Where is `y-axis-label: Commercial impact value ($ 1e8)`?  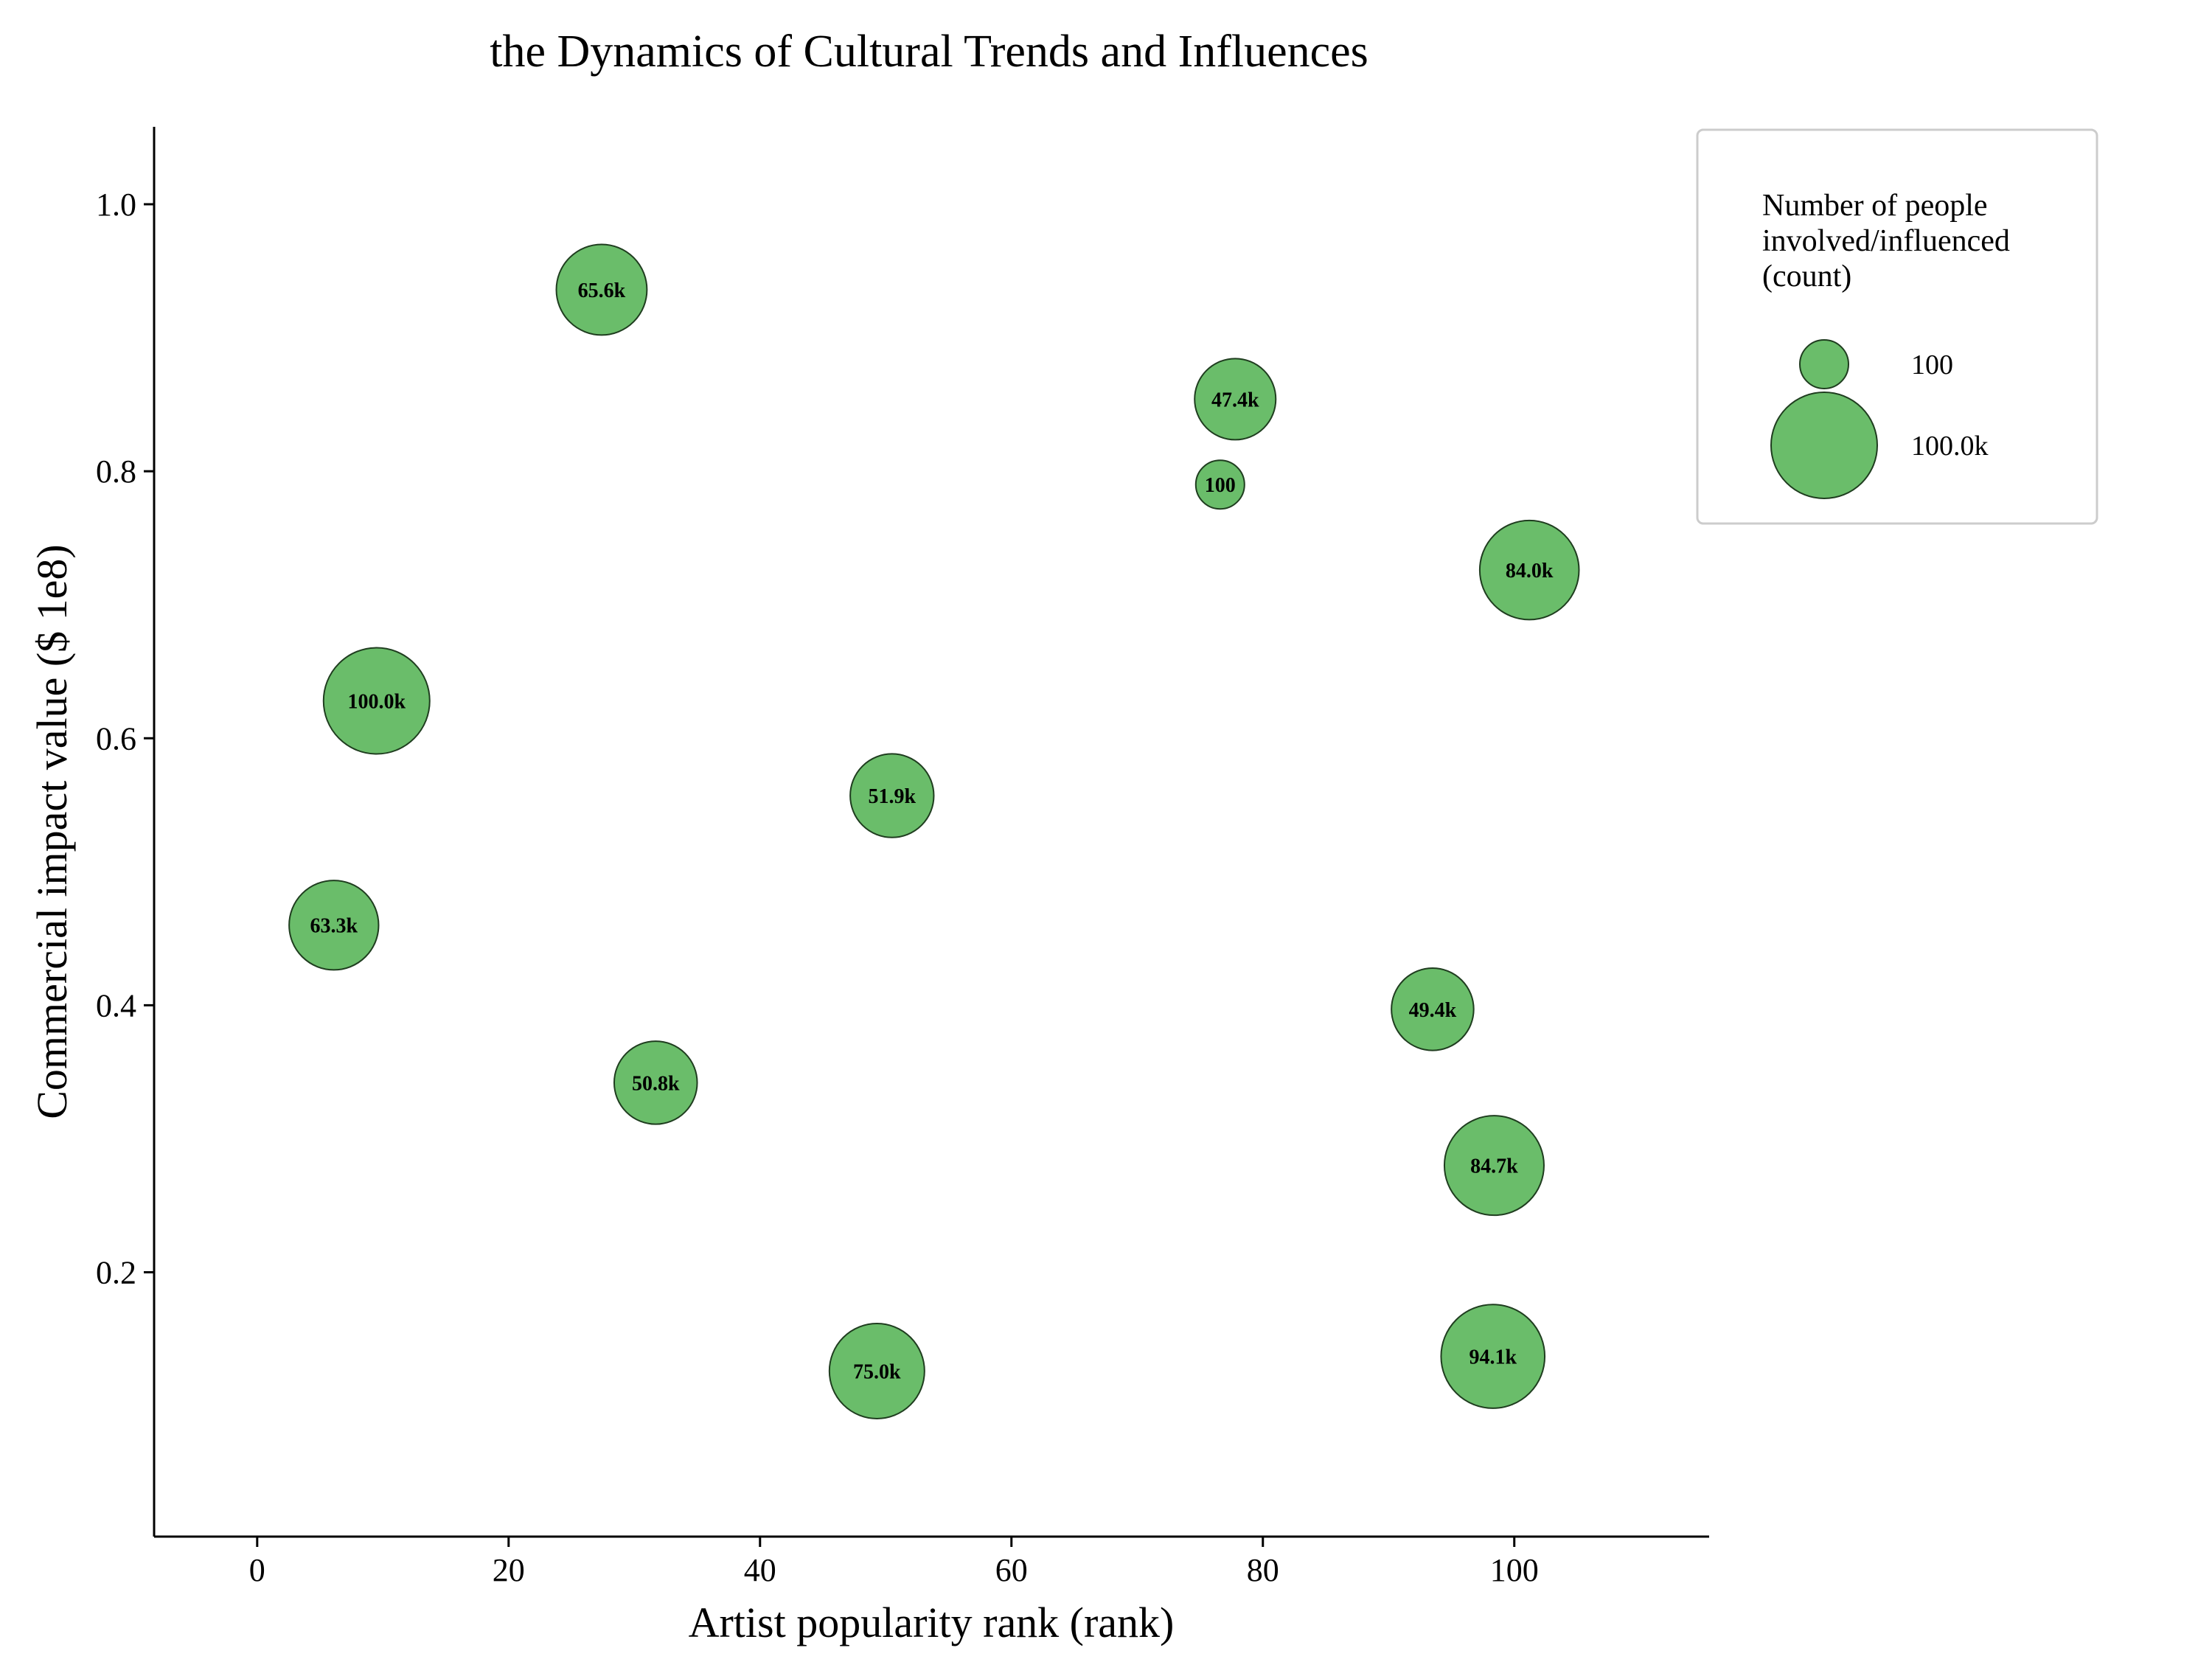 y-axis-label: Commercial impact value ($ 1e8) is located at coordinates (52, 831).